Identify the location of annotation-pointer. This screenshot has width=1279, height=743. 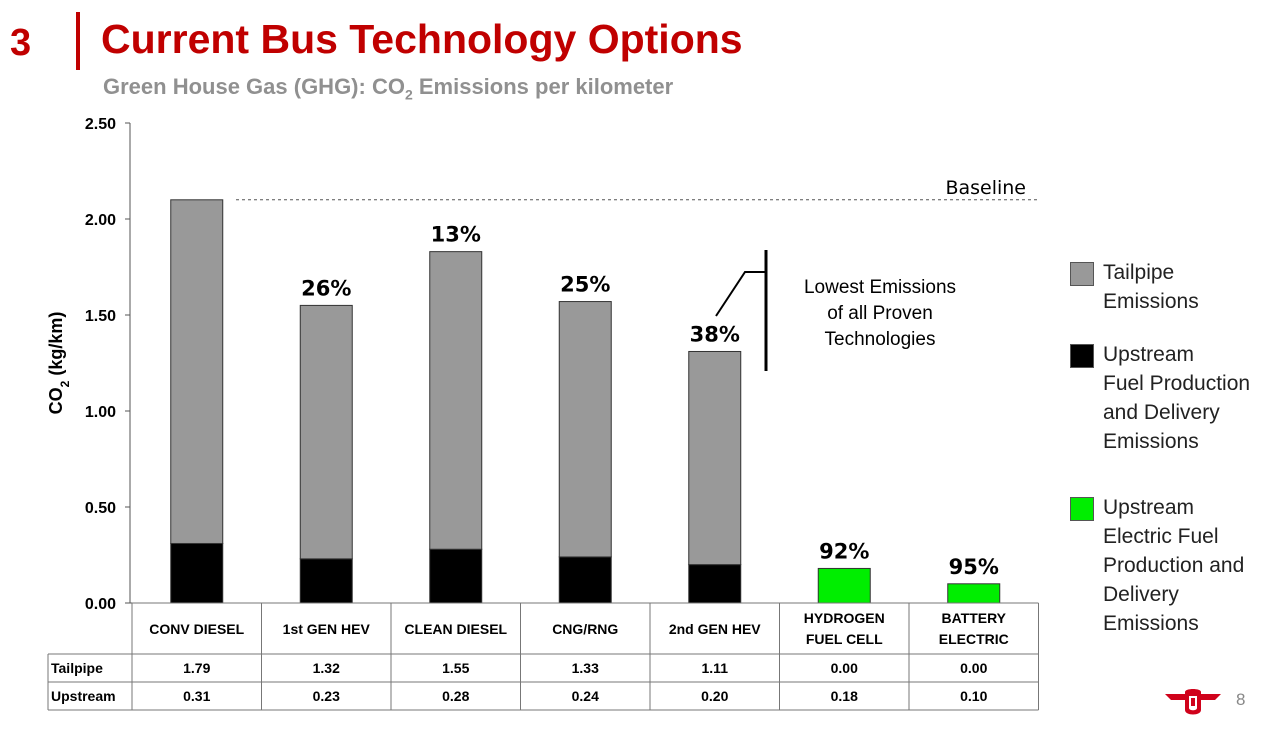
(740, 294).